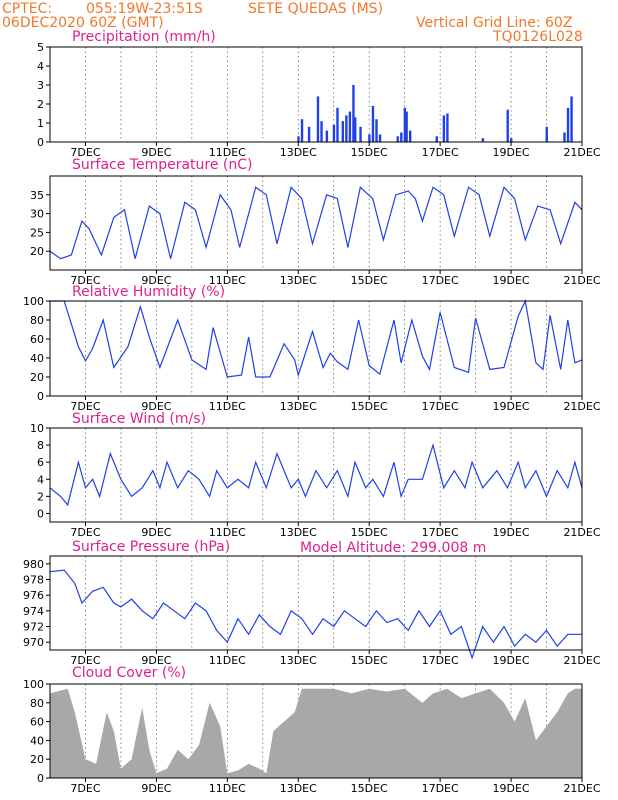 The image size is (618, 800). I want to click on header-coords: 055:19W-23:51S, so click(144, 9).